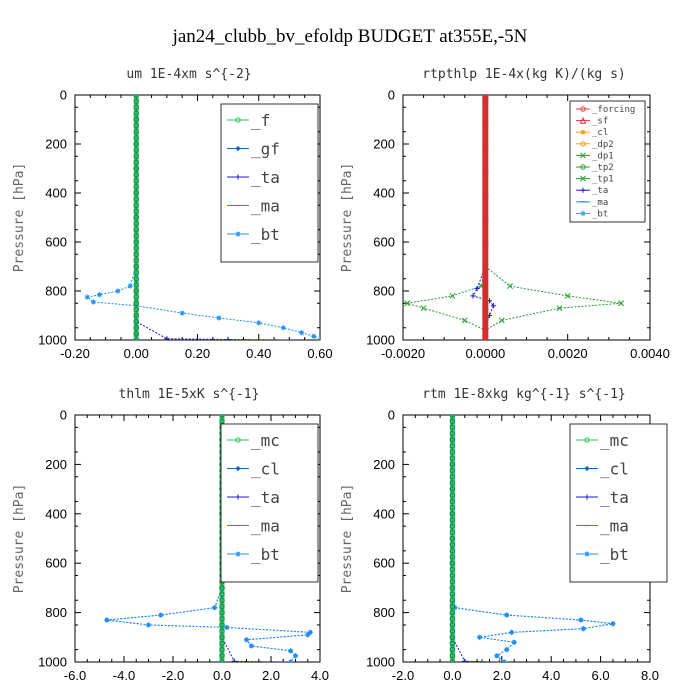 The height and width of the screenshot is (700, 700). Describe the element at coordinates (350, 36) in the screenshot. I see `figure-title: jan24_clubb_bv_efoldp BUDGET at355E,-5N` at that location.